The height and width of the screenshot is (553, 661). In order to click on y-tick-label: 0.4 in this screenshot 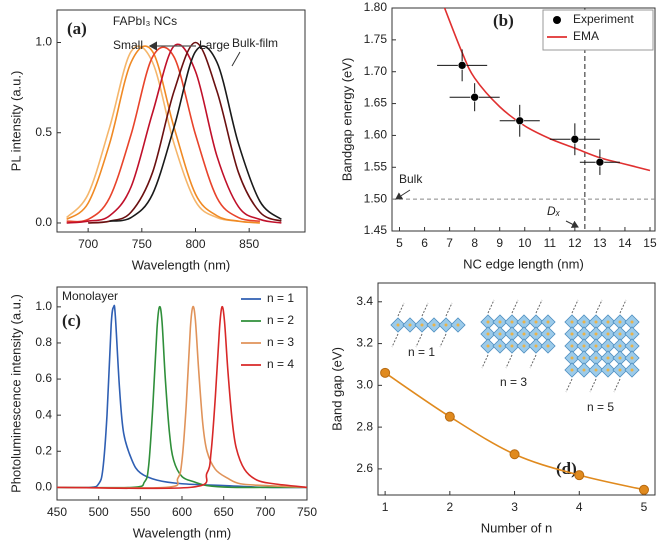, I will do `click(43, 414)`.